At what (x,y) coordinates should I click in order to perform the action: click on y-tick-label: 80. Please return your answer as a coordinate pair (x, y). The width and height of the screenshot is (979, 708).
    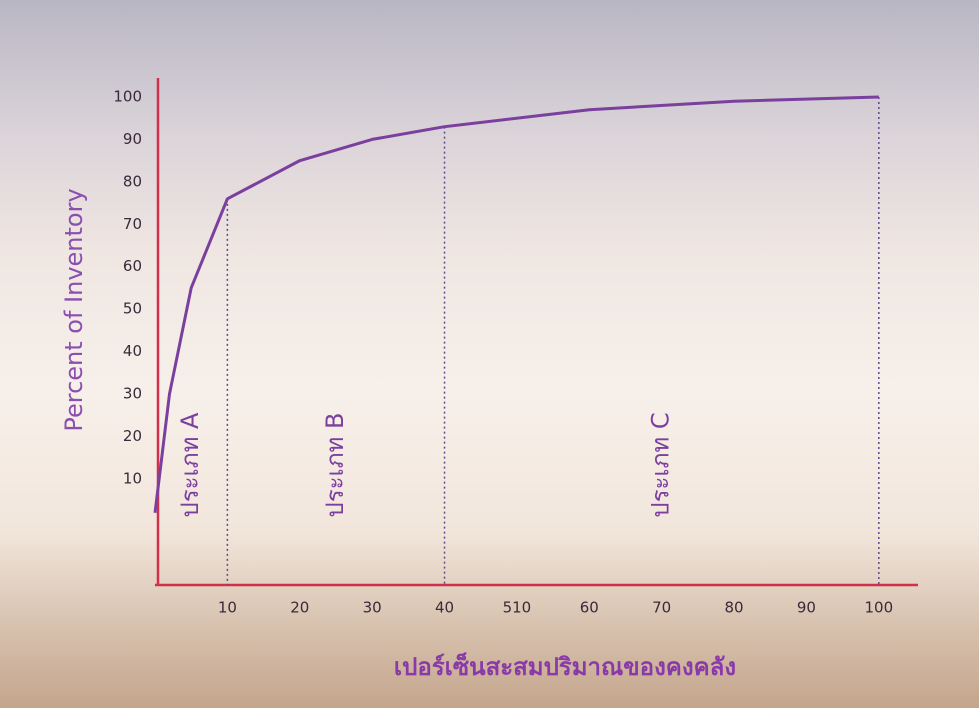
    Looking at the image, I should click on (132, 181).